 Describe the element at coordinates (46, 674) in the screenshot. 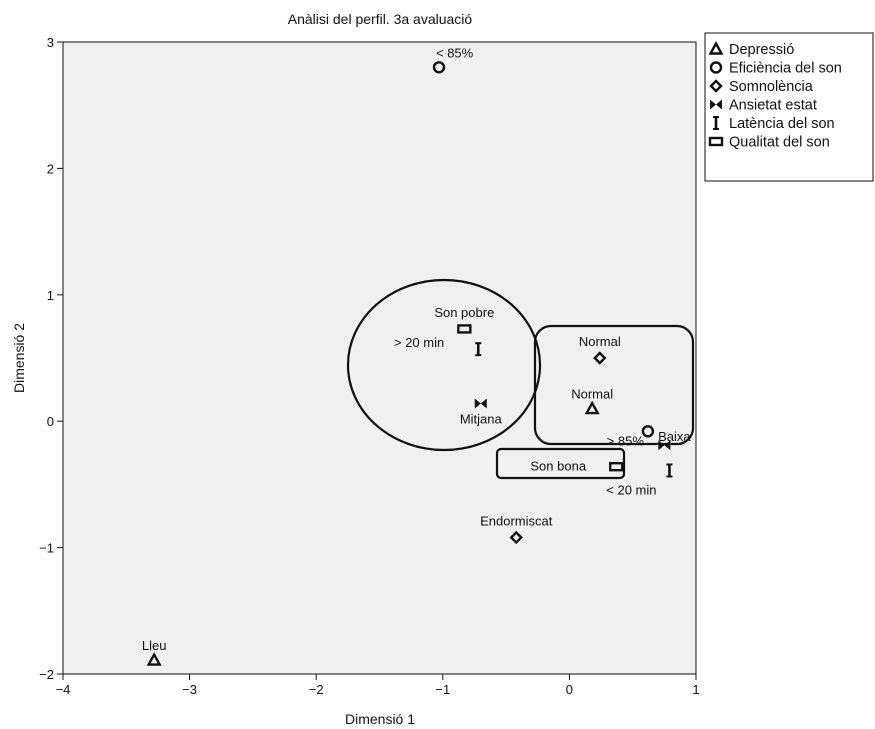

I see `y-tick-label: −2` at that location.